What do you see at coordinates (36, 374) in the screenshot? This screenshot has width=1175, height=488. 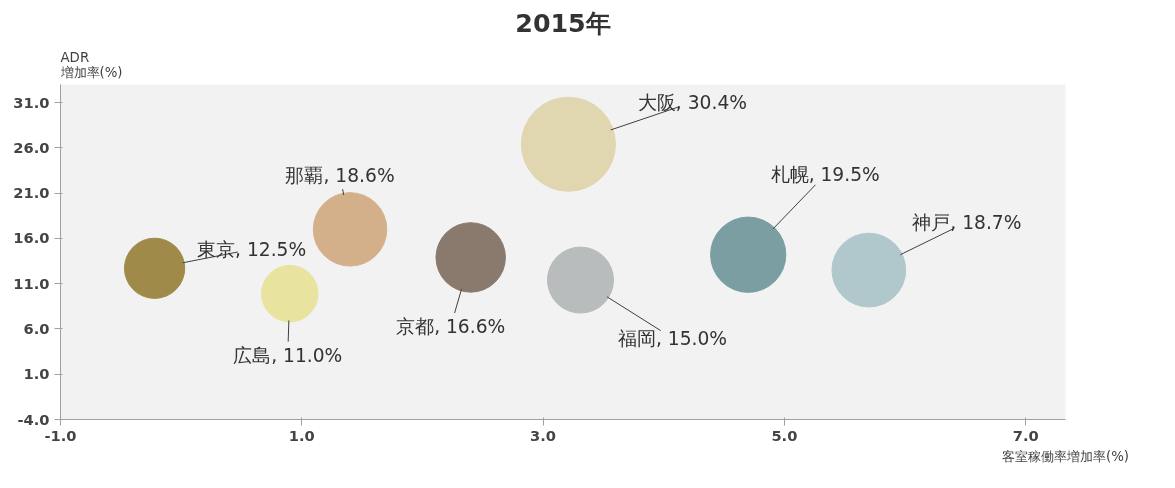 I see `y-tick-label: 1.0` at bounding box center [36, 374].